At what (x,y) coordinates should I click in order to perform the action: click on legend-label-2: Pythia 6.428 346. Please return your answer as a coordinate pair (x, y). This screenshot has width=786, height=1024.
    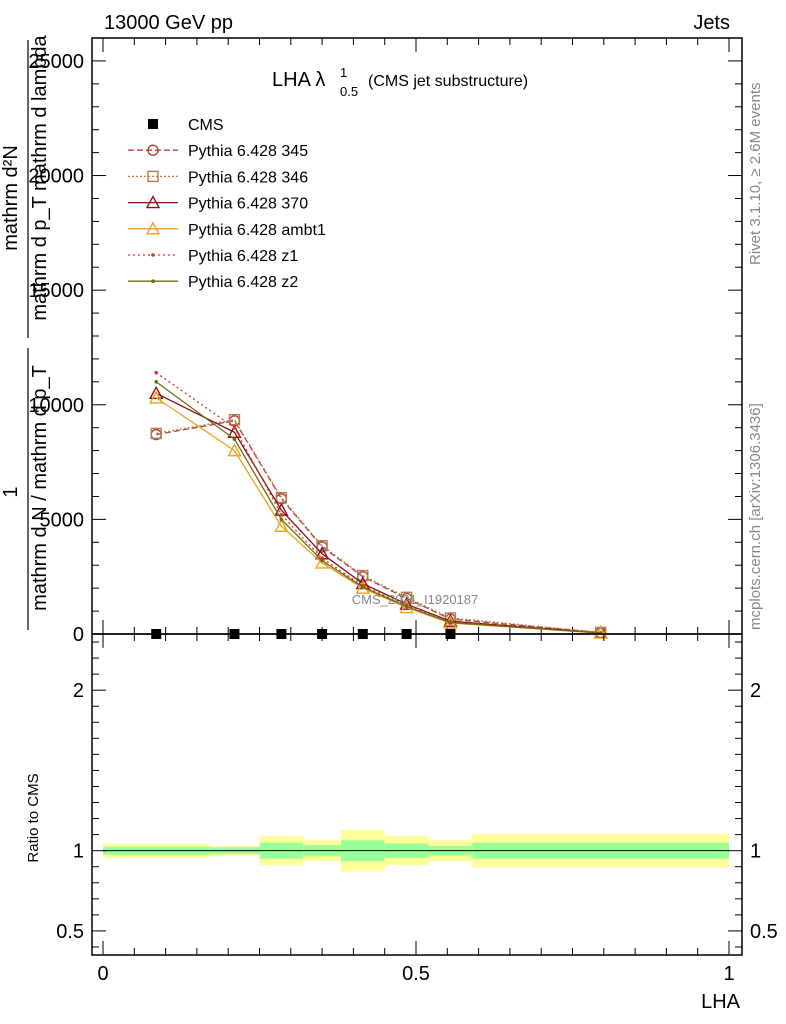
    Looking at the image, I should click on (248, 177).